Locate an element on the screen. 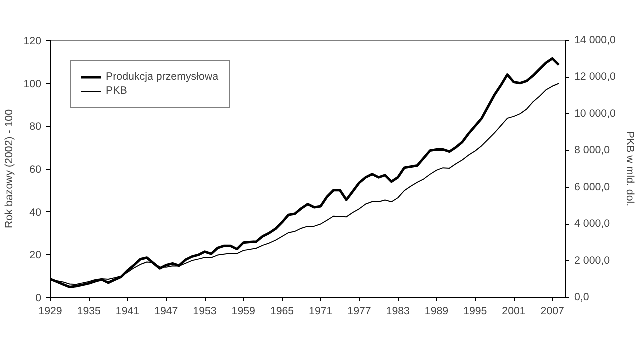  x-tick-label: 2007 is located at coordinates (552, 312).